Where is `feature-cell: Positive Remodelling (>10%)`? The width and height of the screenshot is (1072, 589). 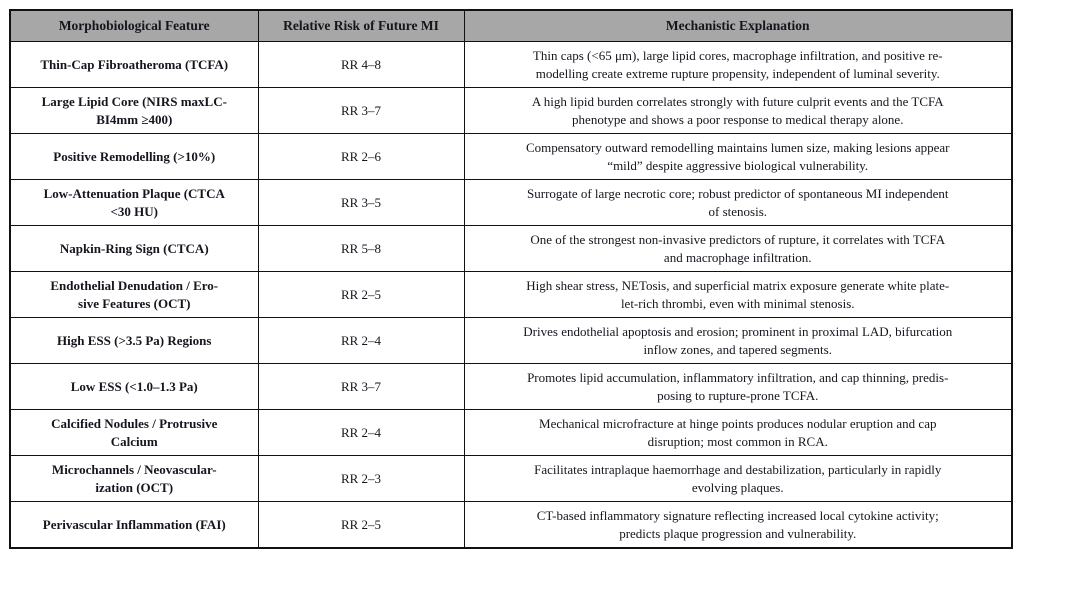 feature-cell: Positive Remodelling (>10%) is located at coordinates (134, 156).